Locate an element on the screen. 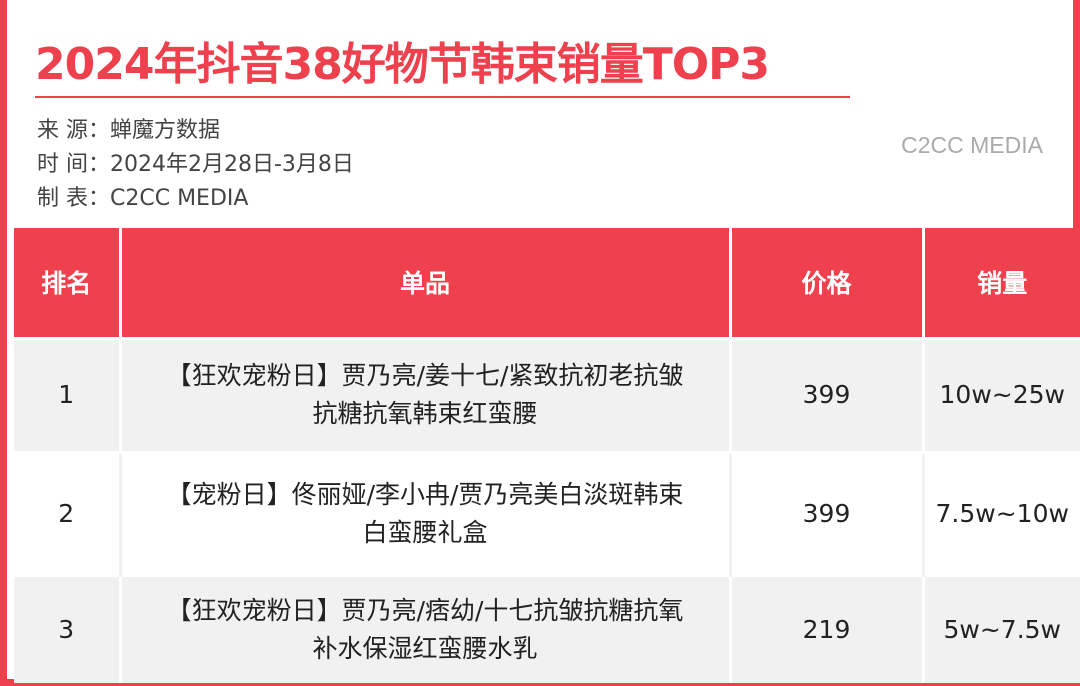 The height and width of the screenshot is (686, 1080). title-underline is located at coordinates (442, 97).